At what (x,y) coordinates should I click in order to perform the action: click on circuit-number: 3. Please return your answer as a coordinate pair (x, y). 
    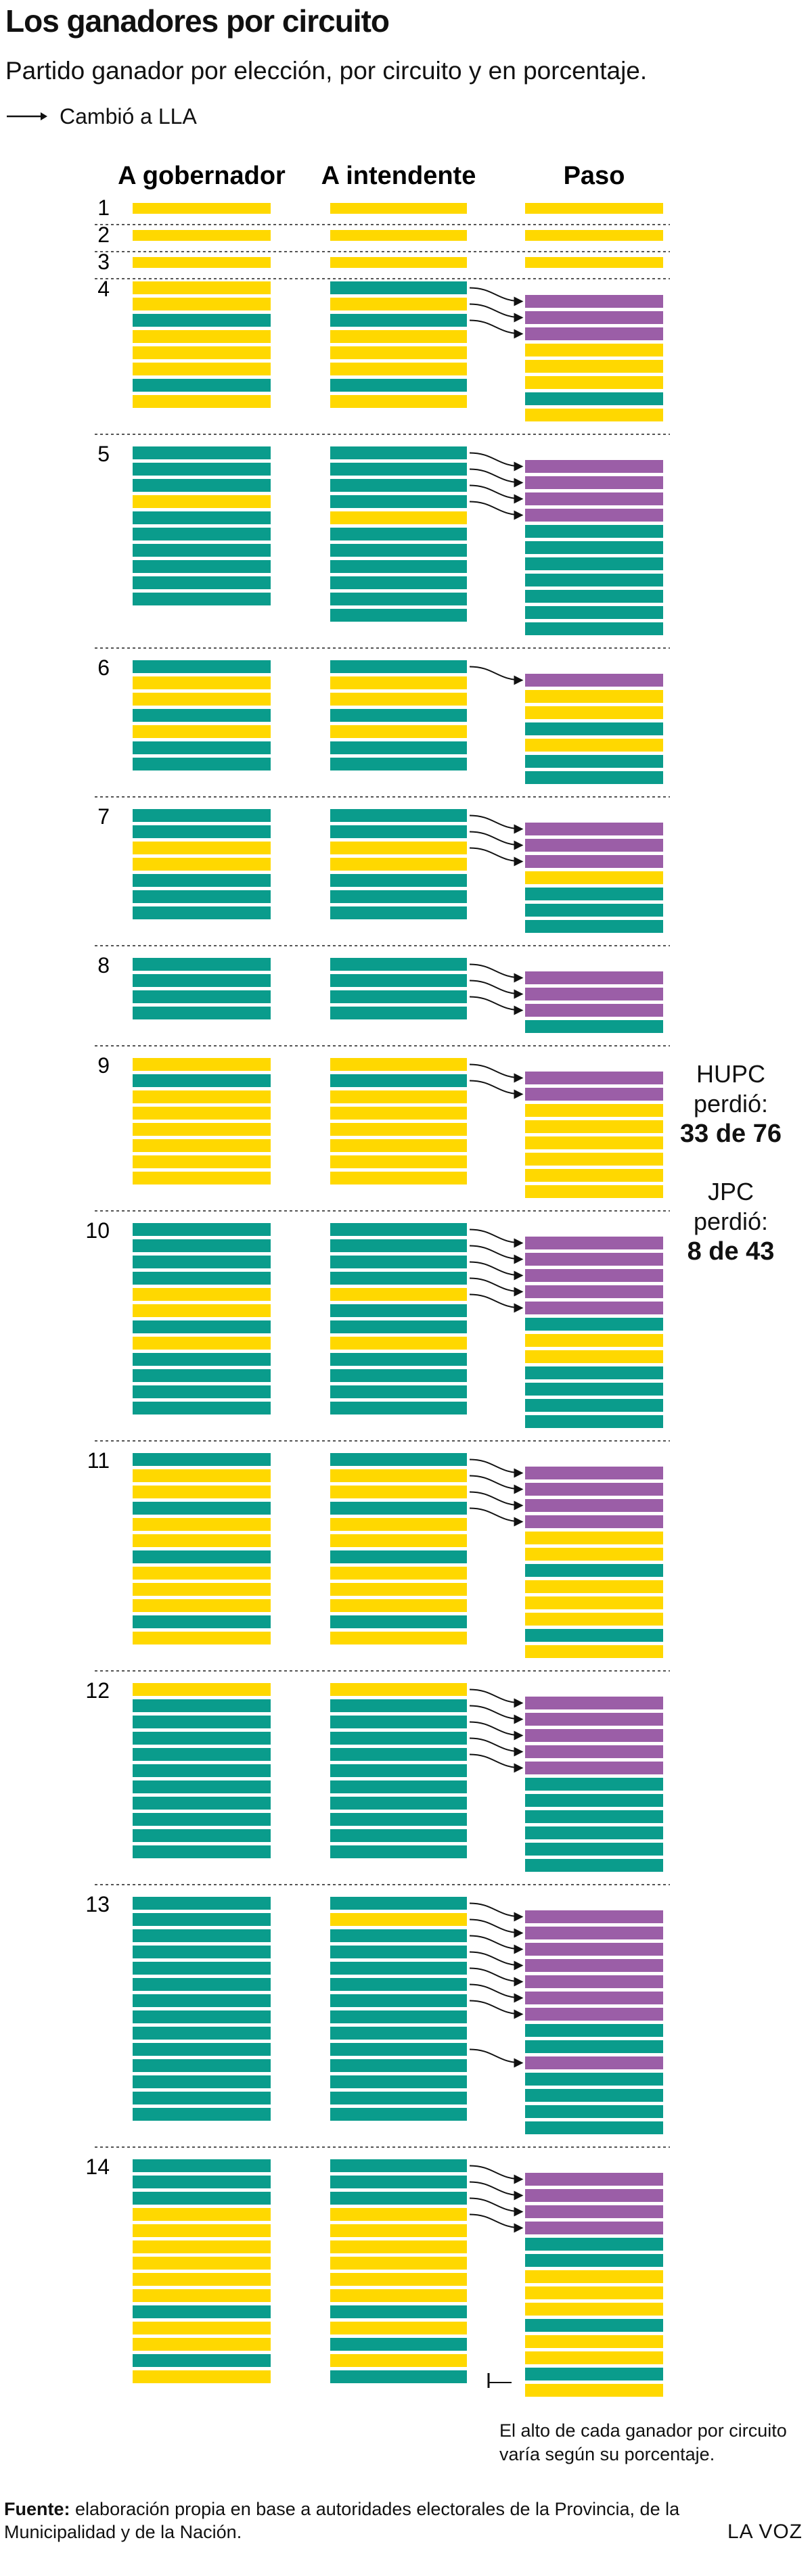
    Looking at the image, I should click on (103, 262).